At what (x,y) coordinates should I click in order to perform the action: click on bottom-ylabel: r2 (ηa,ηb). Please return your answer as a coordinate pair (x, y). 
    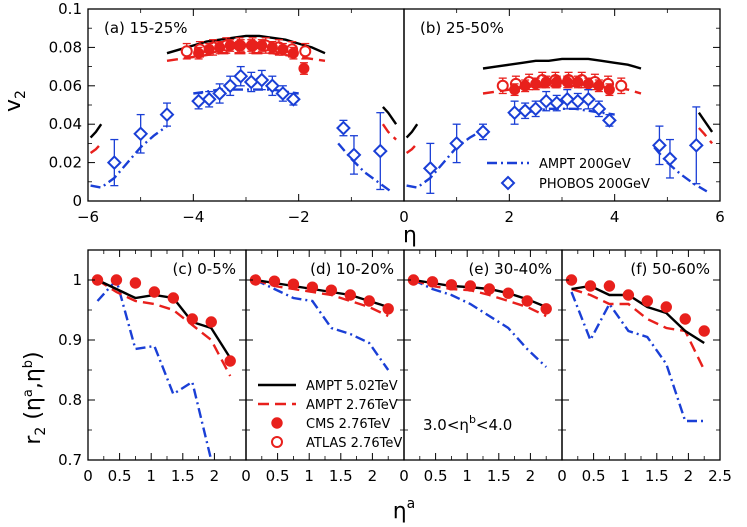
    Looking at the image, I should click on (35, 397).